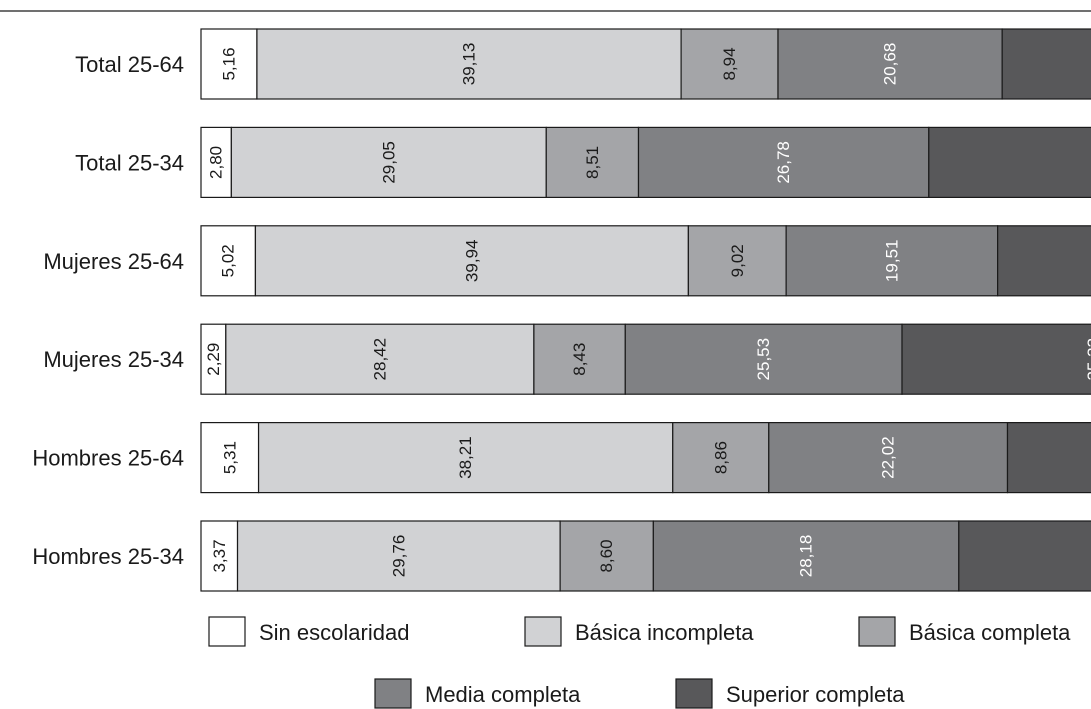 The width and height of the screenshot is (1091, 709). I want to click on legend-label-superior-completa: Superior completa, so click(815, 694).